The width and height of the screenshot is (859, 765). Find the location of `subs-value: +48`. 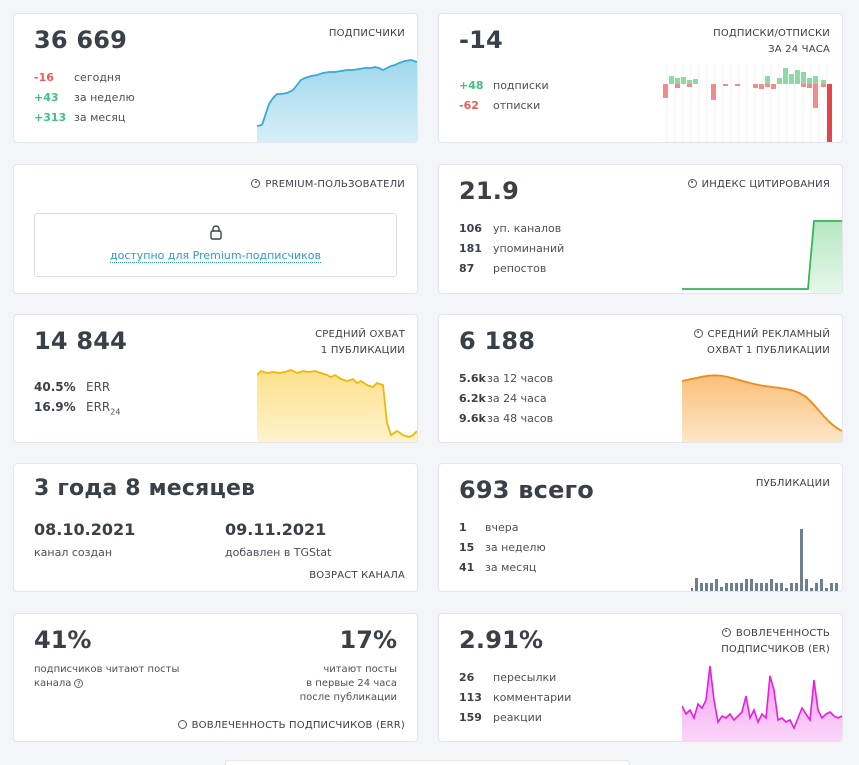

subs-value: +48 is located at coordinates (471, 85).